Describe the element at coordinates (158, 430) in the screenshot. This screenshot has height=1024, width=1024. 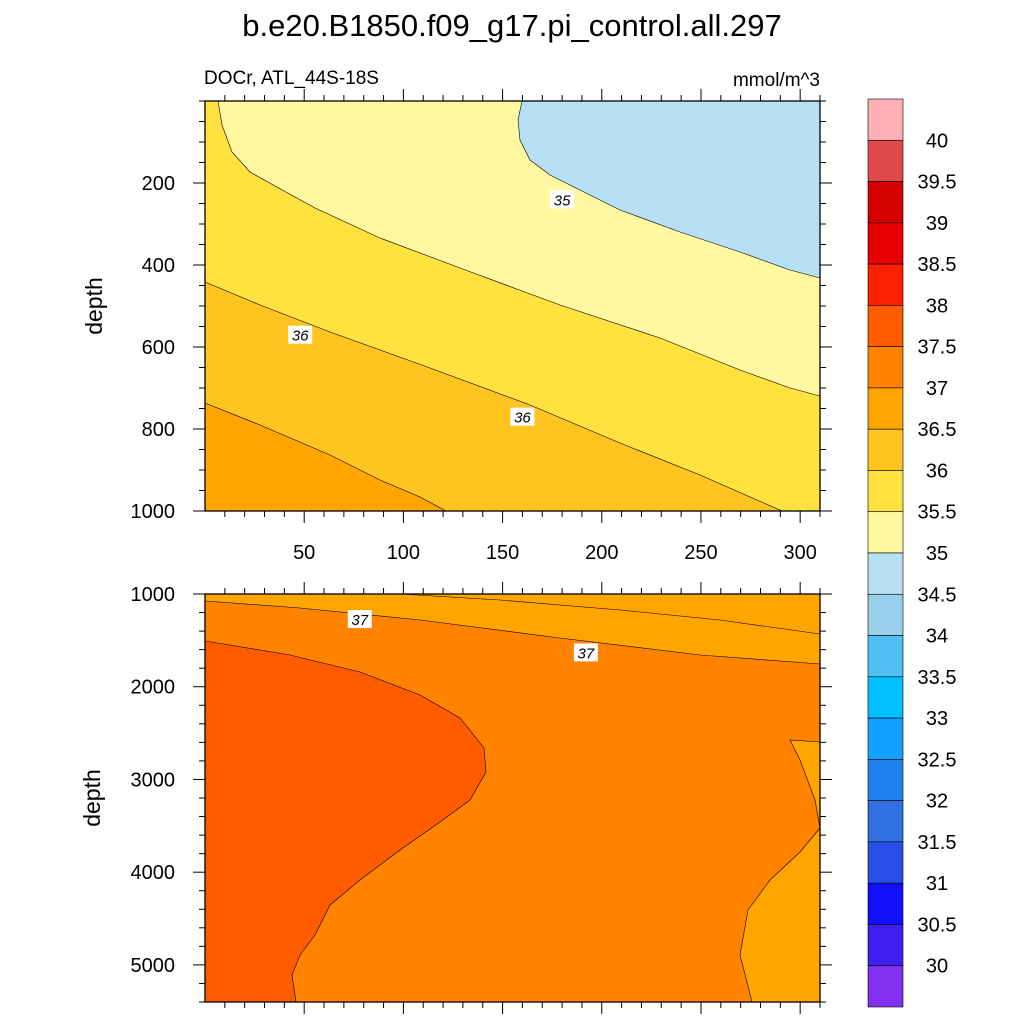
I see `y-tick-label: 800` at that location.